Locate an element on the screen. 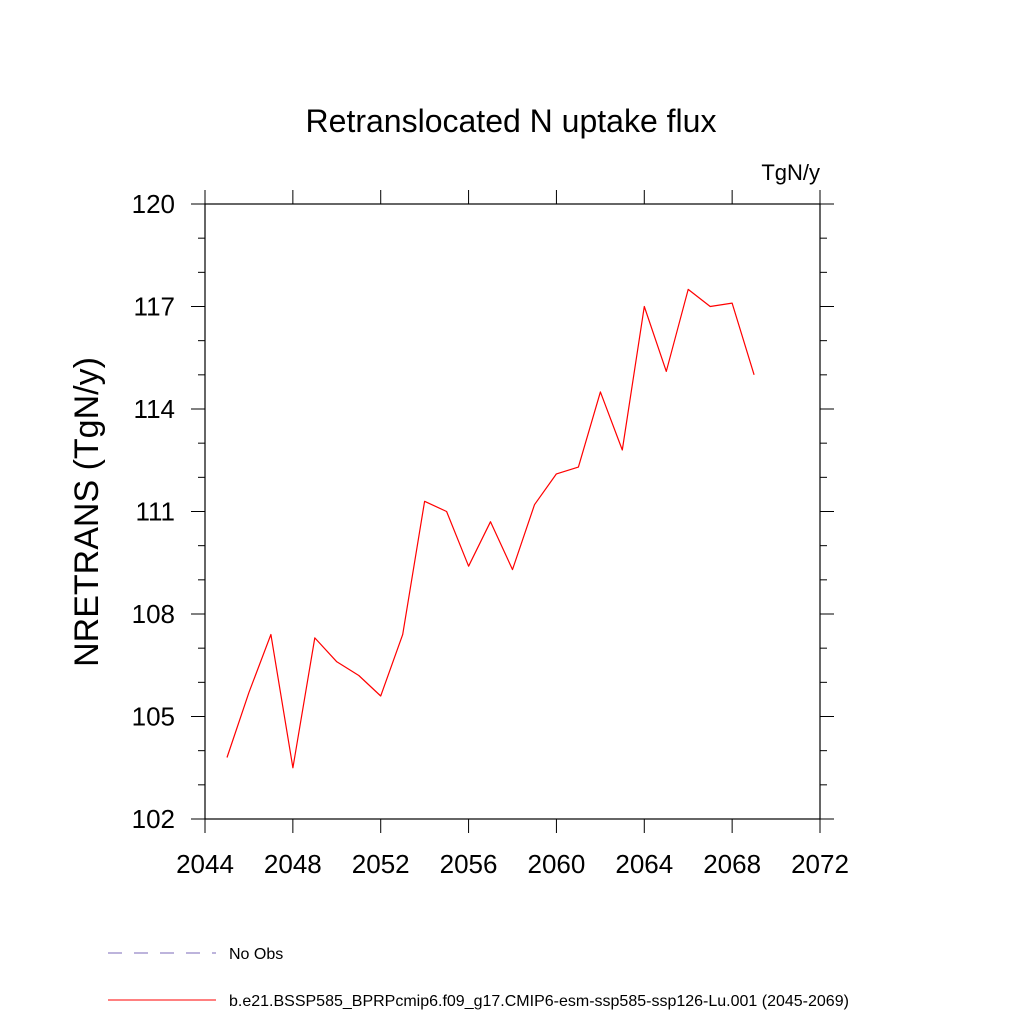 This screenshot has height=1024, width=1024. y-tick-label: 108 is located at coordinates (153, 614).